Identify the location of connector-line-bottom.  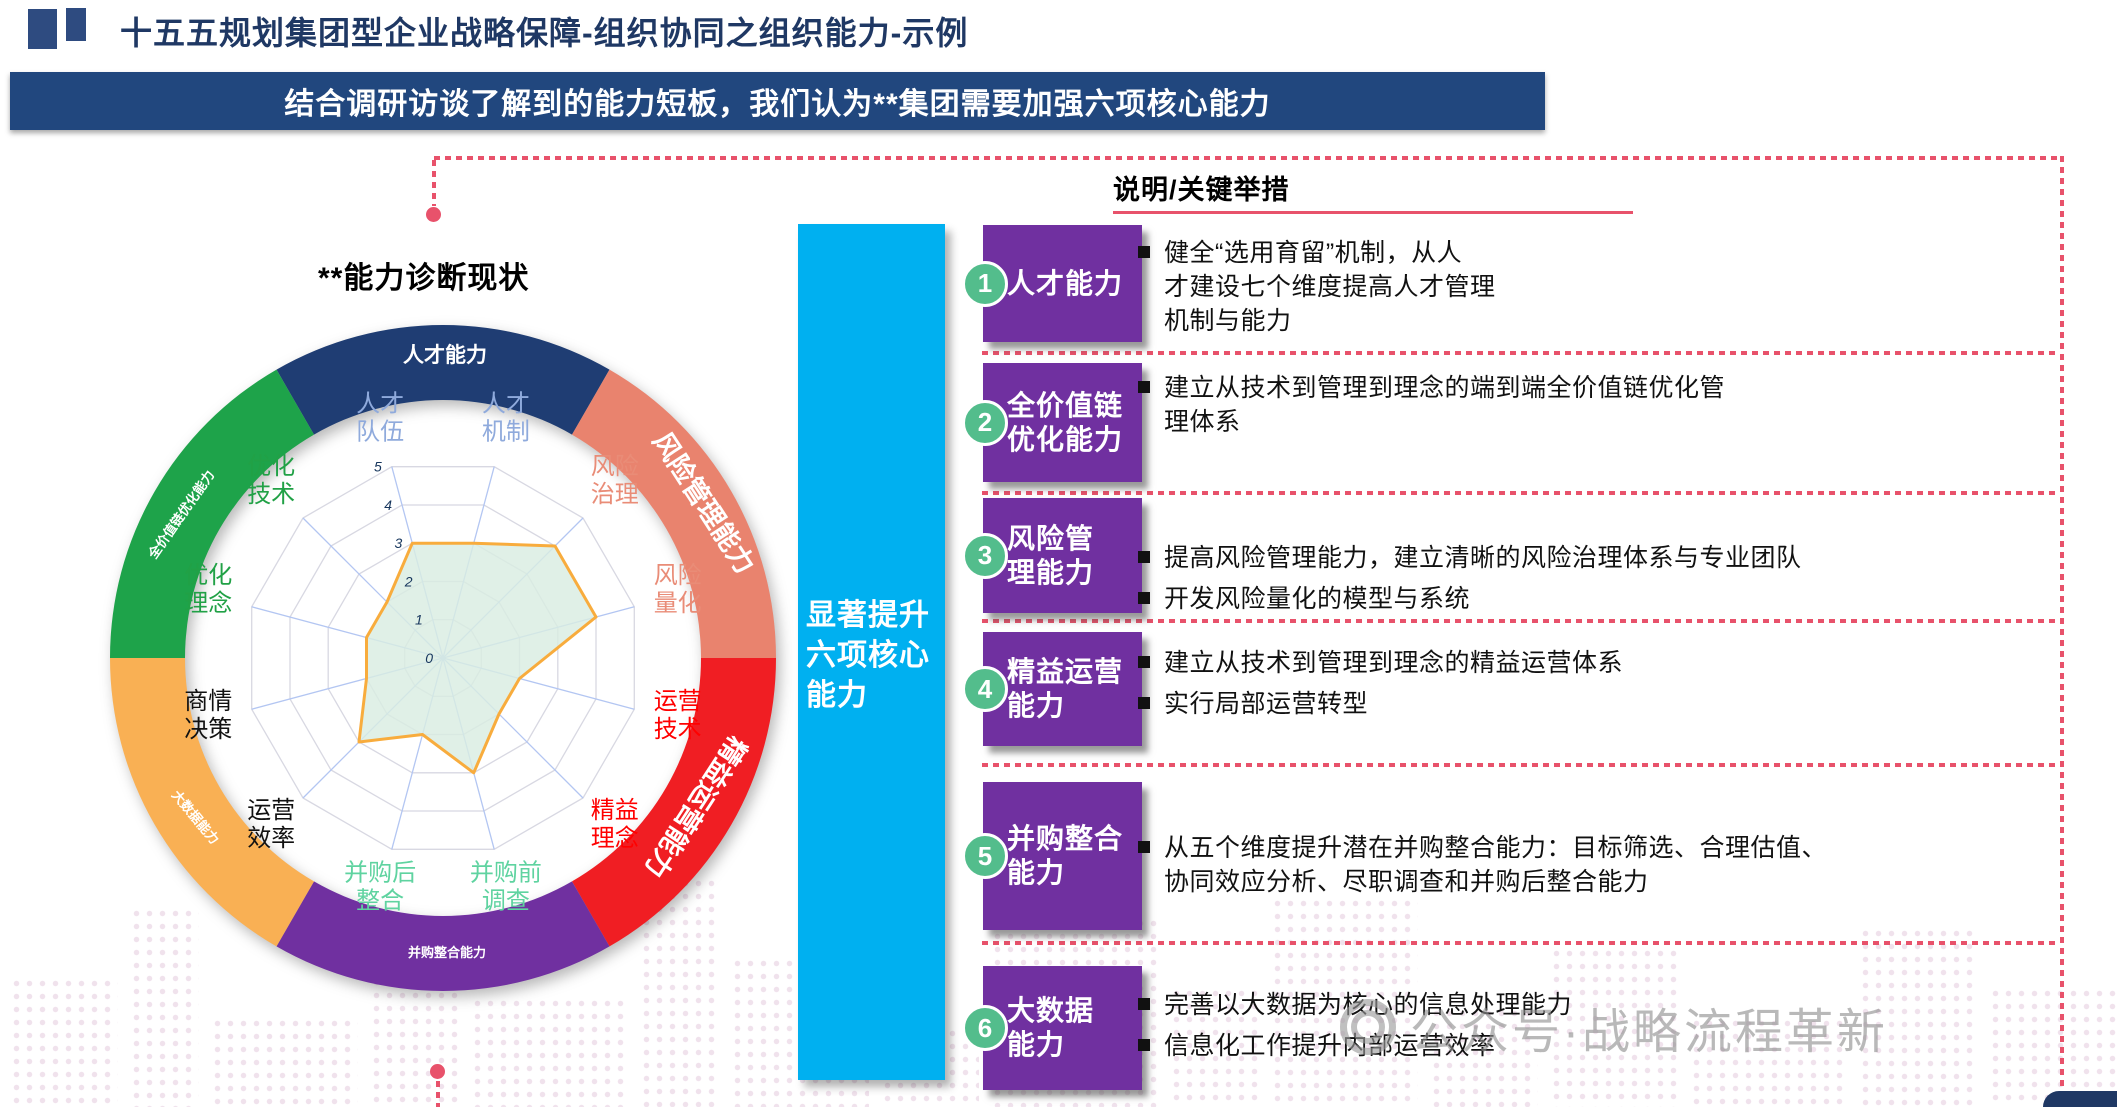
(438, 1094).